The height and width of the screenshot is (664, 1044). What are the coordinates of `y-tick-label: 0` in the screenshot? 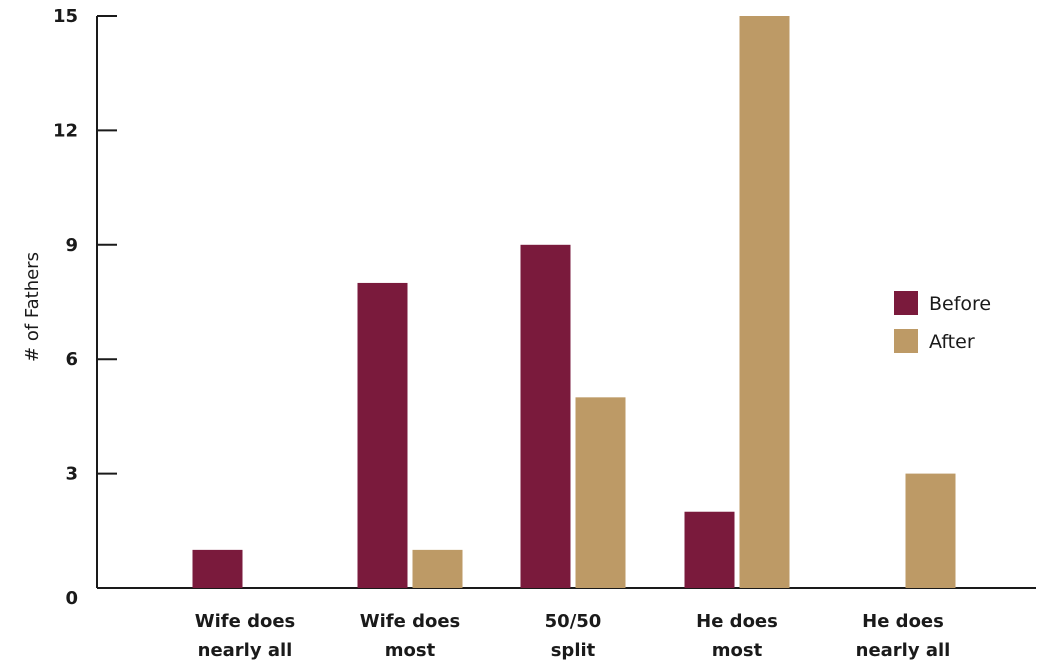 It's located at (71, 598).